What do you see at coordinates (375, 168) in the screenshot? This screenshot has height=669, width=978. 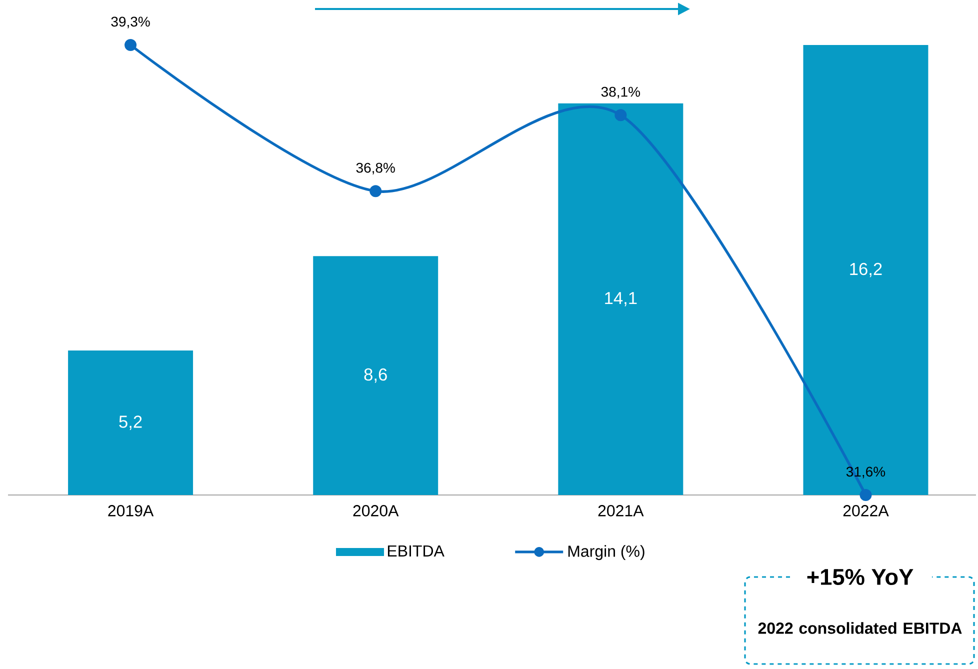 I see `data-label: 36,8%` at bounding box center [375, 168].